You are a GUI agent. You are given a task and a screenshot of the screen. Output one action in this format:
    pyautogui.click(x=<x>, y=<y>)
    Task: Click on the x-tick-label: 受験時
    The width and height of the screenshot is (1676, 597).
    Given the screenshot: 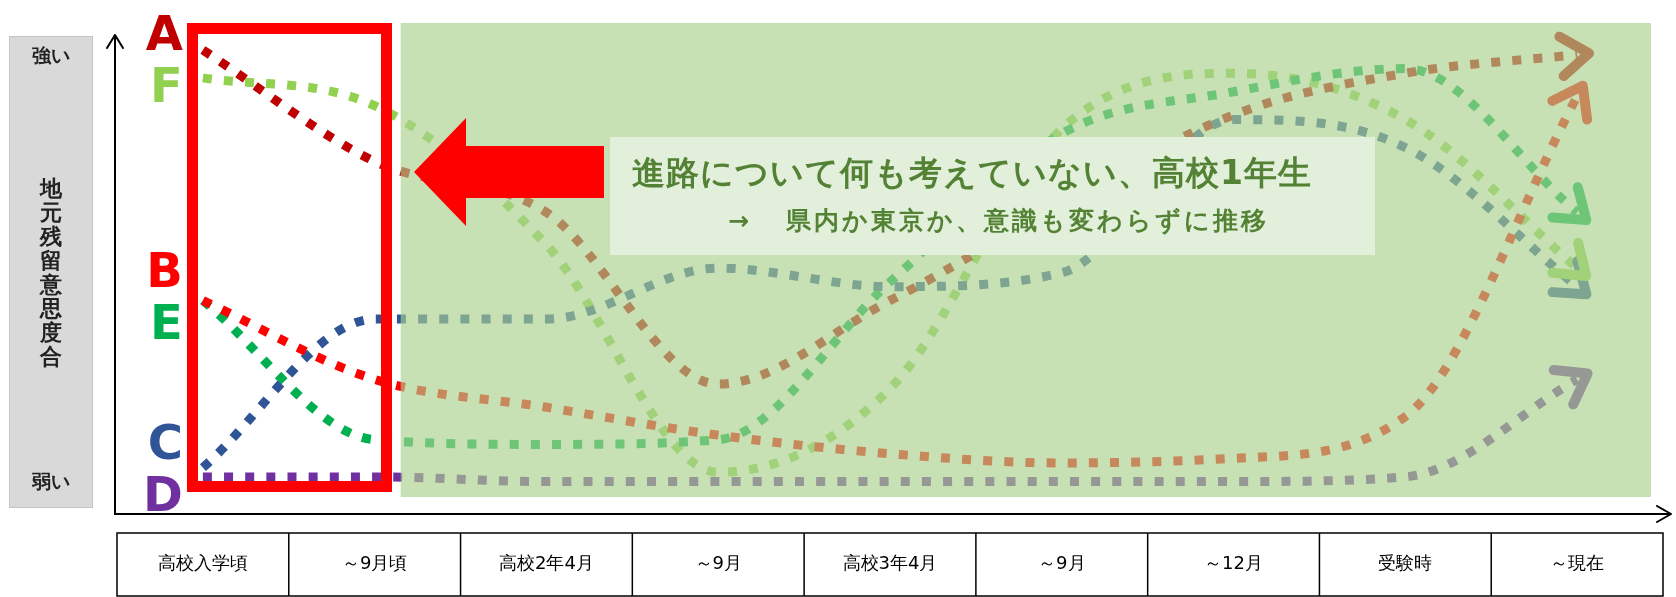 What is the action you would take?
    pyautogui.click(x=1405, y=563)
    